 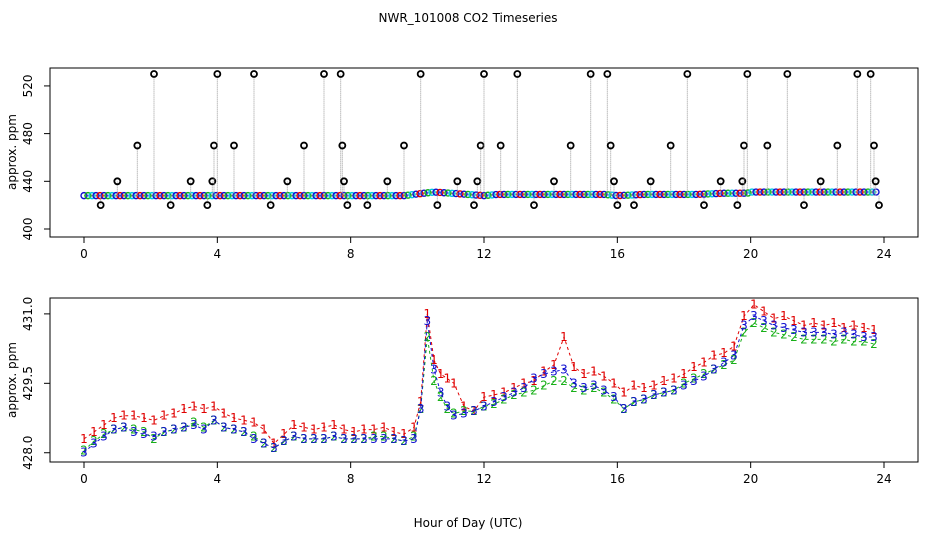 What do you see at coordinates (351, 254) in the screenshot?
I see `top-x-tick-label: 8` at bounding box center [351, 254].